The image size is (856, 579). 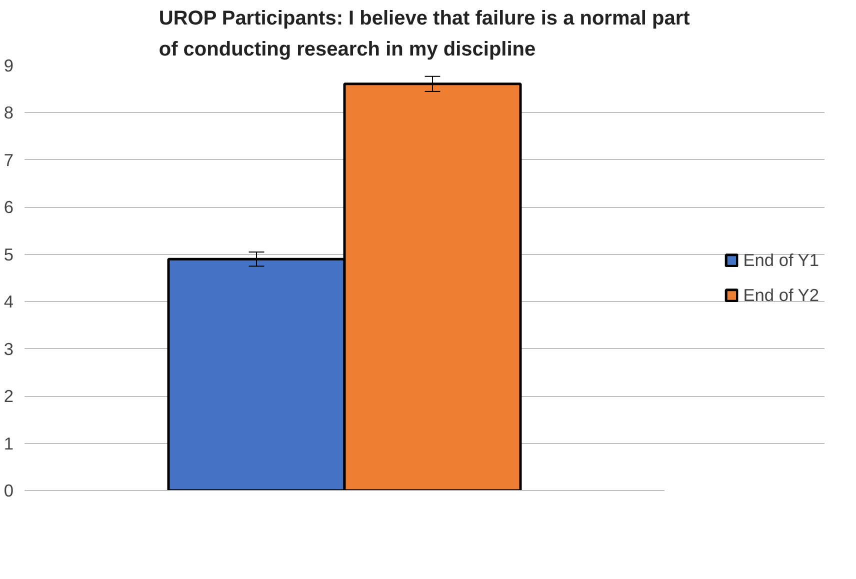 What do you see at coordinates (9, 348) in the screenshot?
I see `y-tick-label: 3` at bounding box center [9, 348].